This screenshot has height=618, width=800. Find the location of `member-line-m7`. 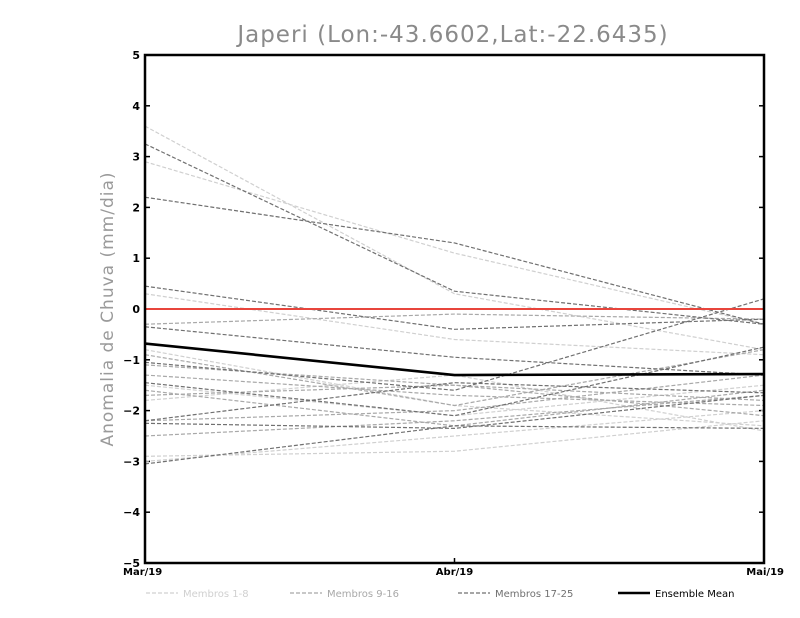

member-line-m7 is located at coordinates (454, 436).